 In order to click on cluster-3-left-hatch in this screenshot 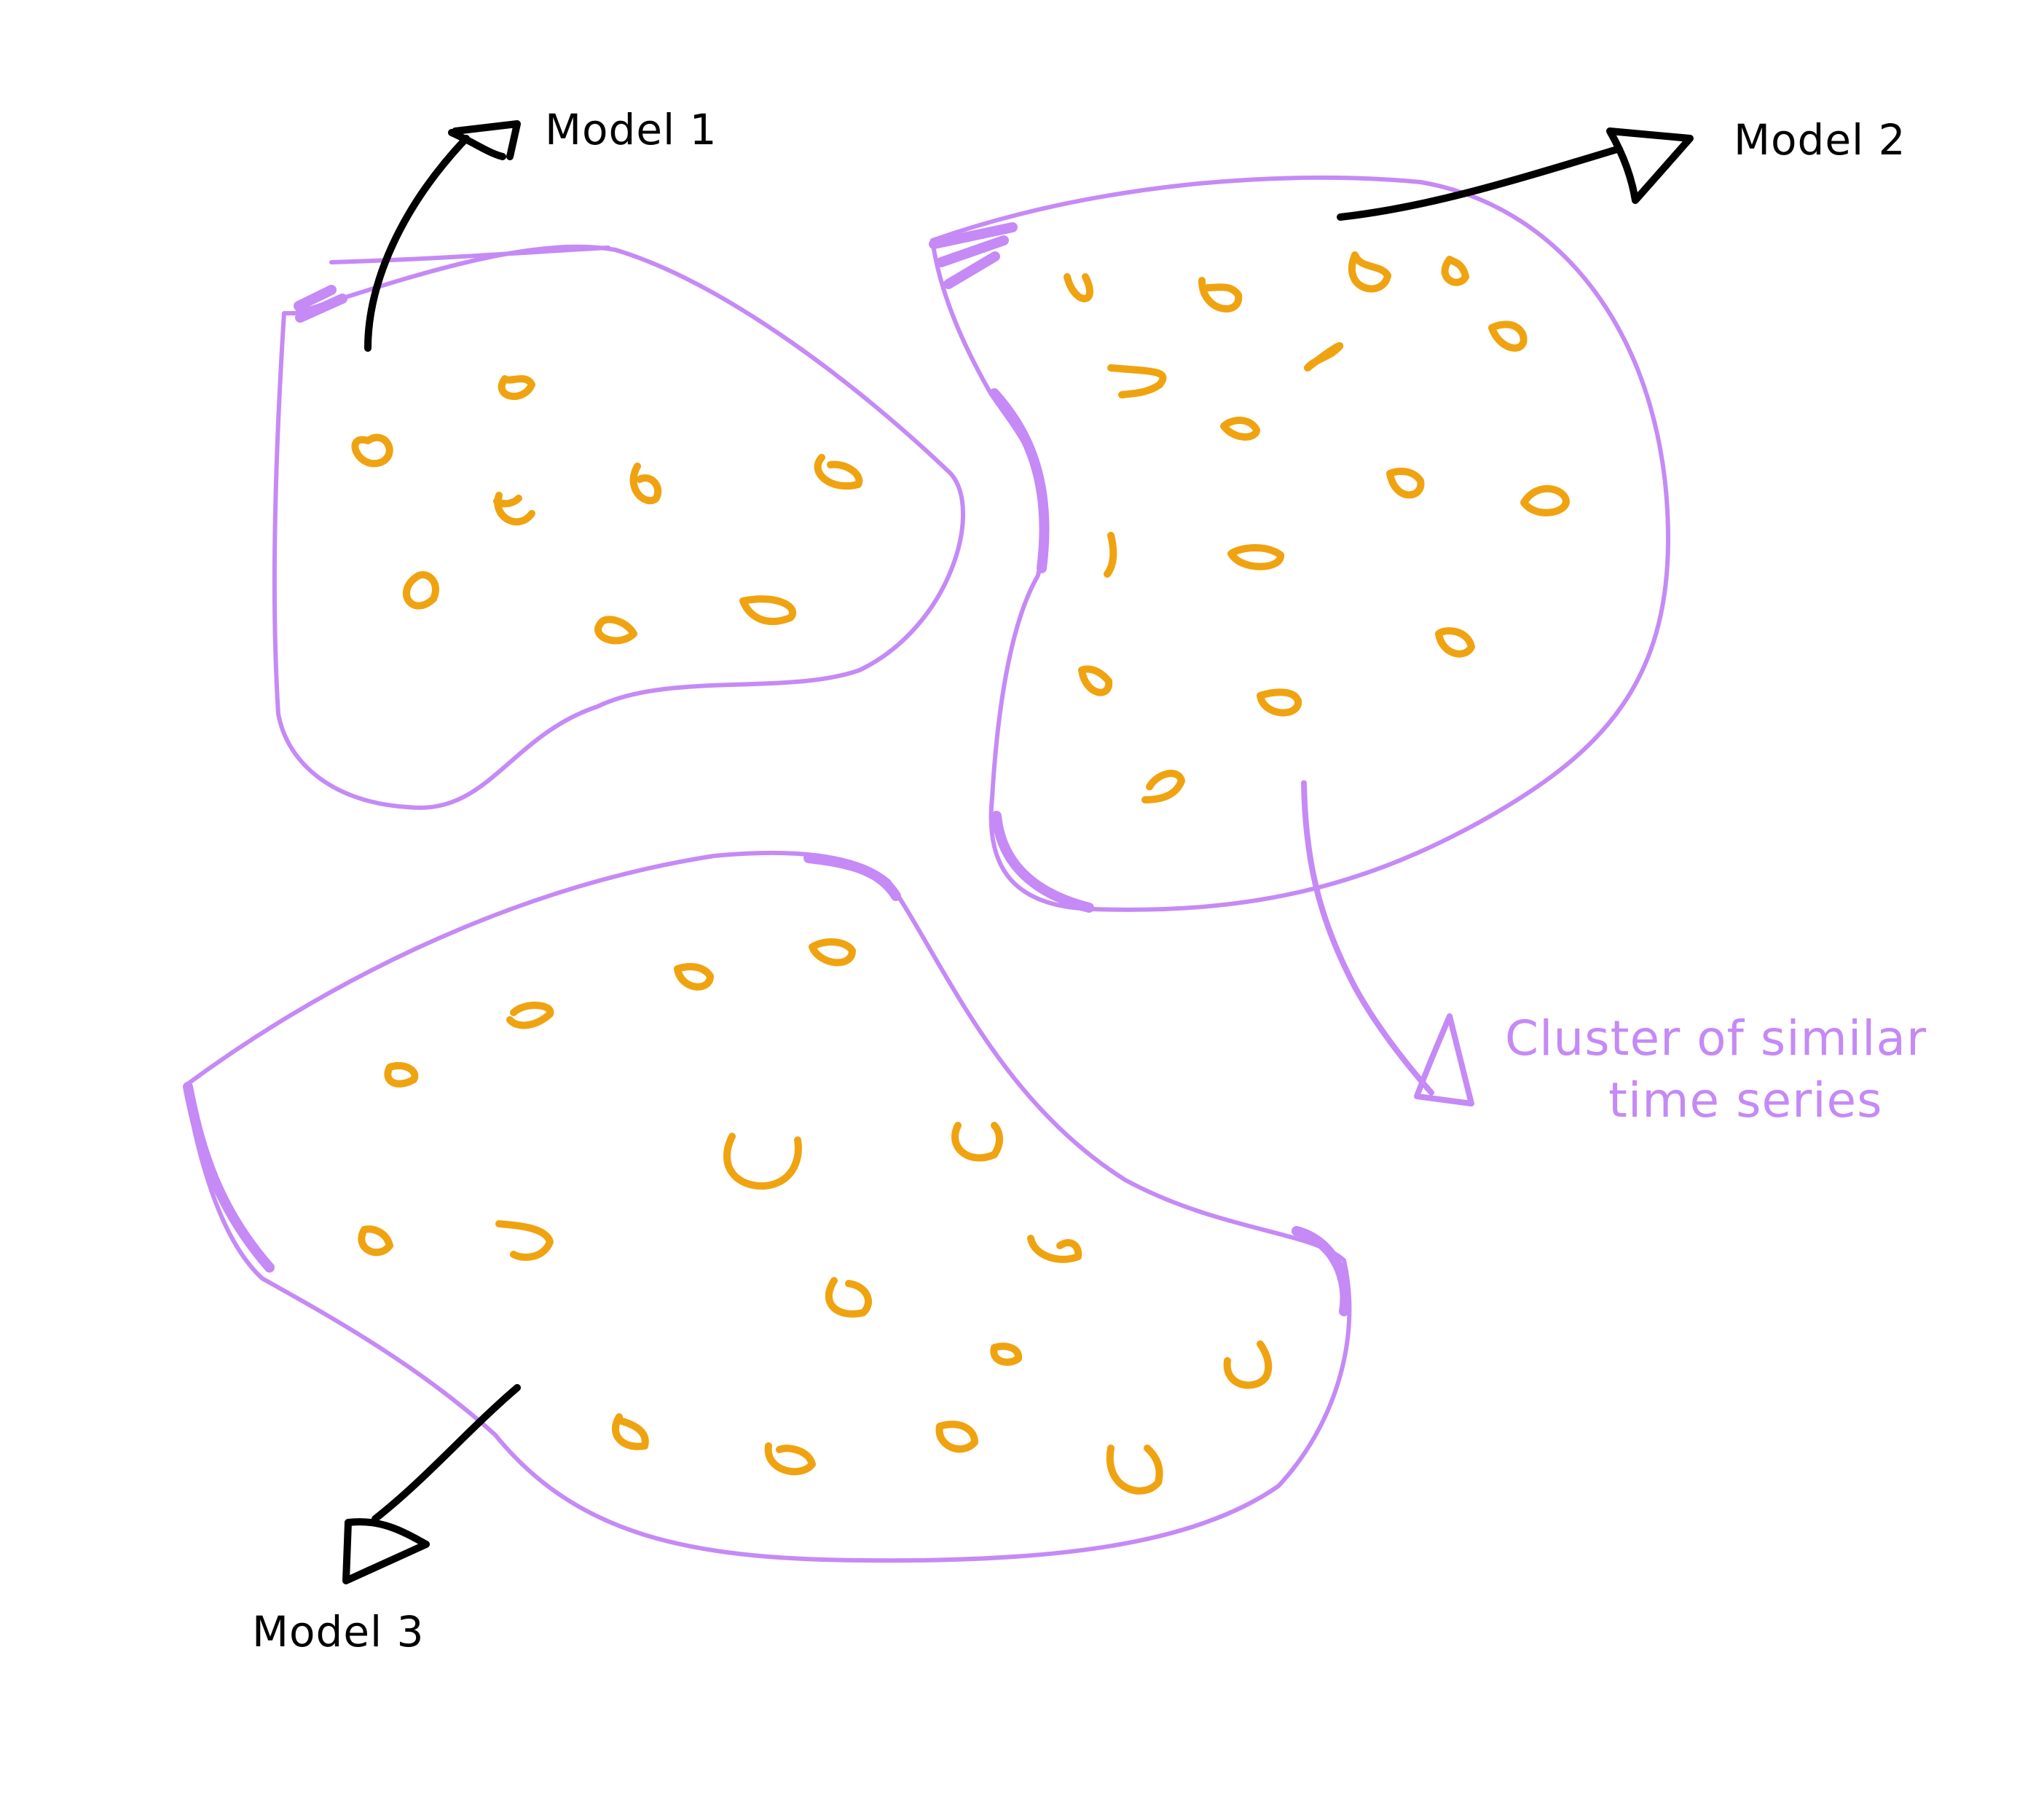, I will do `click(229, 1178)`.